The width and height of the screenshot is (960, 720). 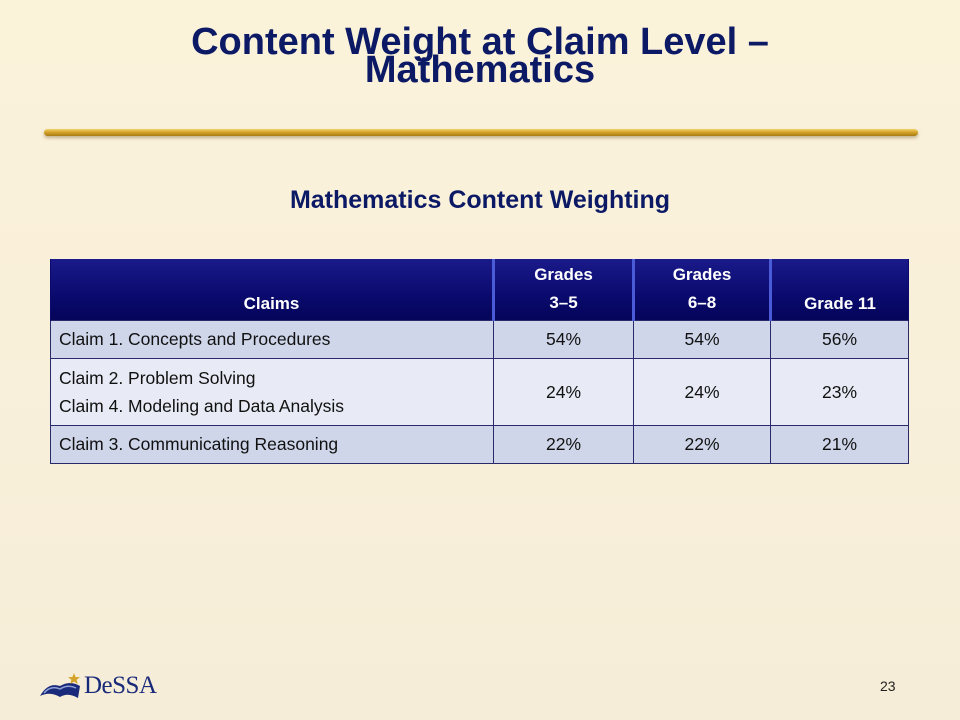 What do you see at coordinates (564, 290) in the screenshot?
I see `header-grades-3-5: Grades 3–5` at bounding box center [564, 290].